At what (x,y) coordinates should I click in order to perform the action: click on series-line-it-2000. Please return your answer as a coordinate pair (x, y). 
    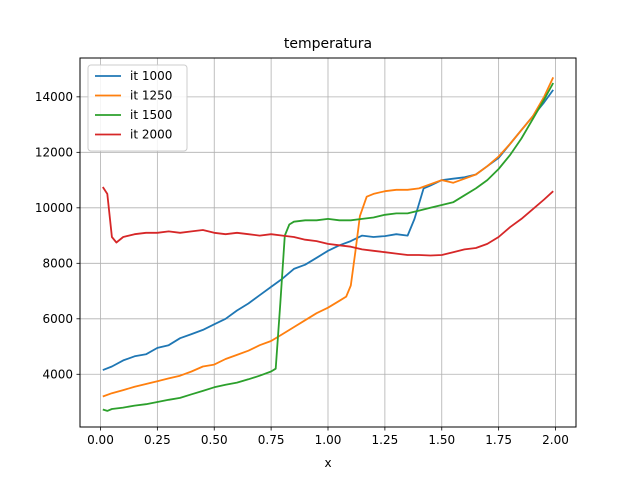
    Looking at the image, I should click on (328, 221).